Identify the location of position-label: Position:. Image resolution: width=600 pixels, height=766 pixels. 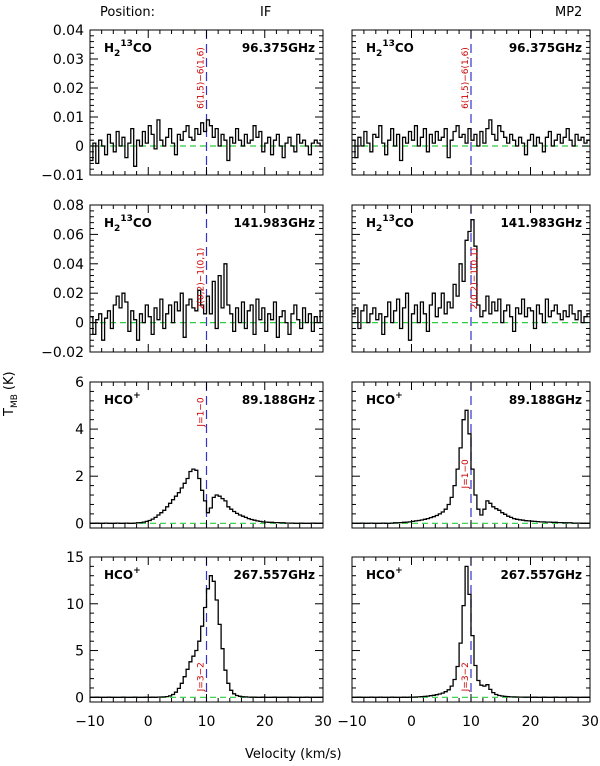
(127, 12).